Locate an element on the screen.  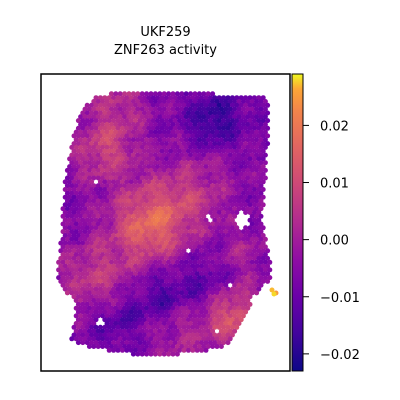
colorbar-tick-label: −0.02 is located at coordinates (340, 355).